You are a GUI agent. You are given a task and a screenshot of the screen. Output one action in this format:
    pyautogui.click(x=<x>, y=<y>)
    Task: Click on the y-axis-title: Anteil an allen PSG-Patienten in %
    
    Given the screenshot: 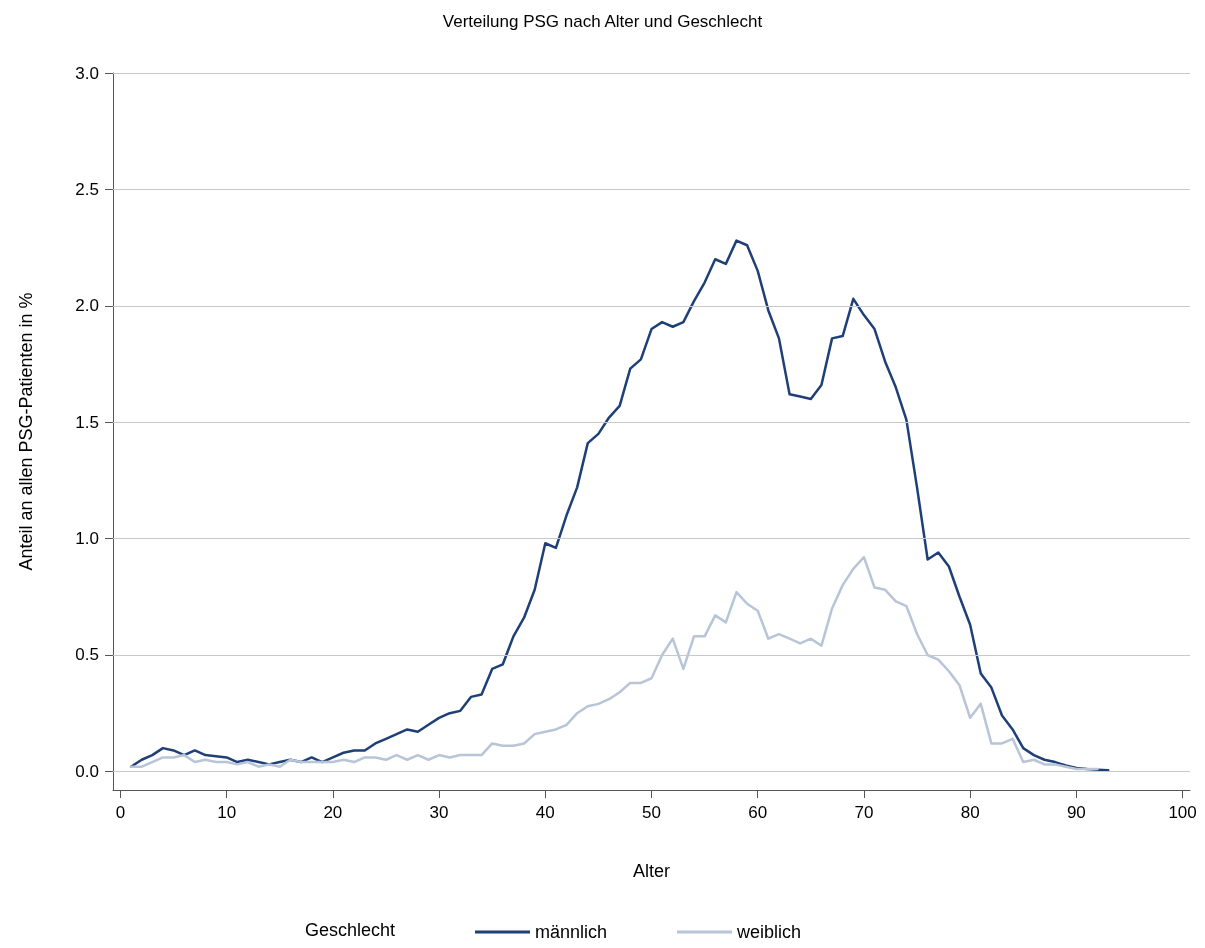 What is the action you would take?
    pyautogui.click(x=26, y=431)
    